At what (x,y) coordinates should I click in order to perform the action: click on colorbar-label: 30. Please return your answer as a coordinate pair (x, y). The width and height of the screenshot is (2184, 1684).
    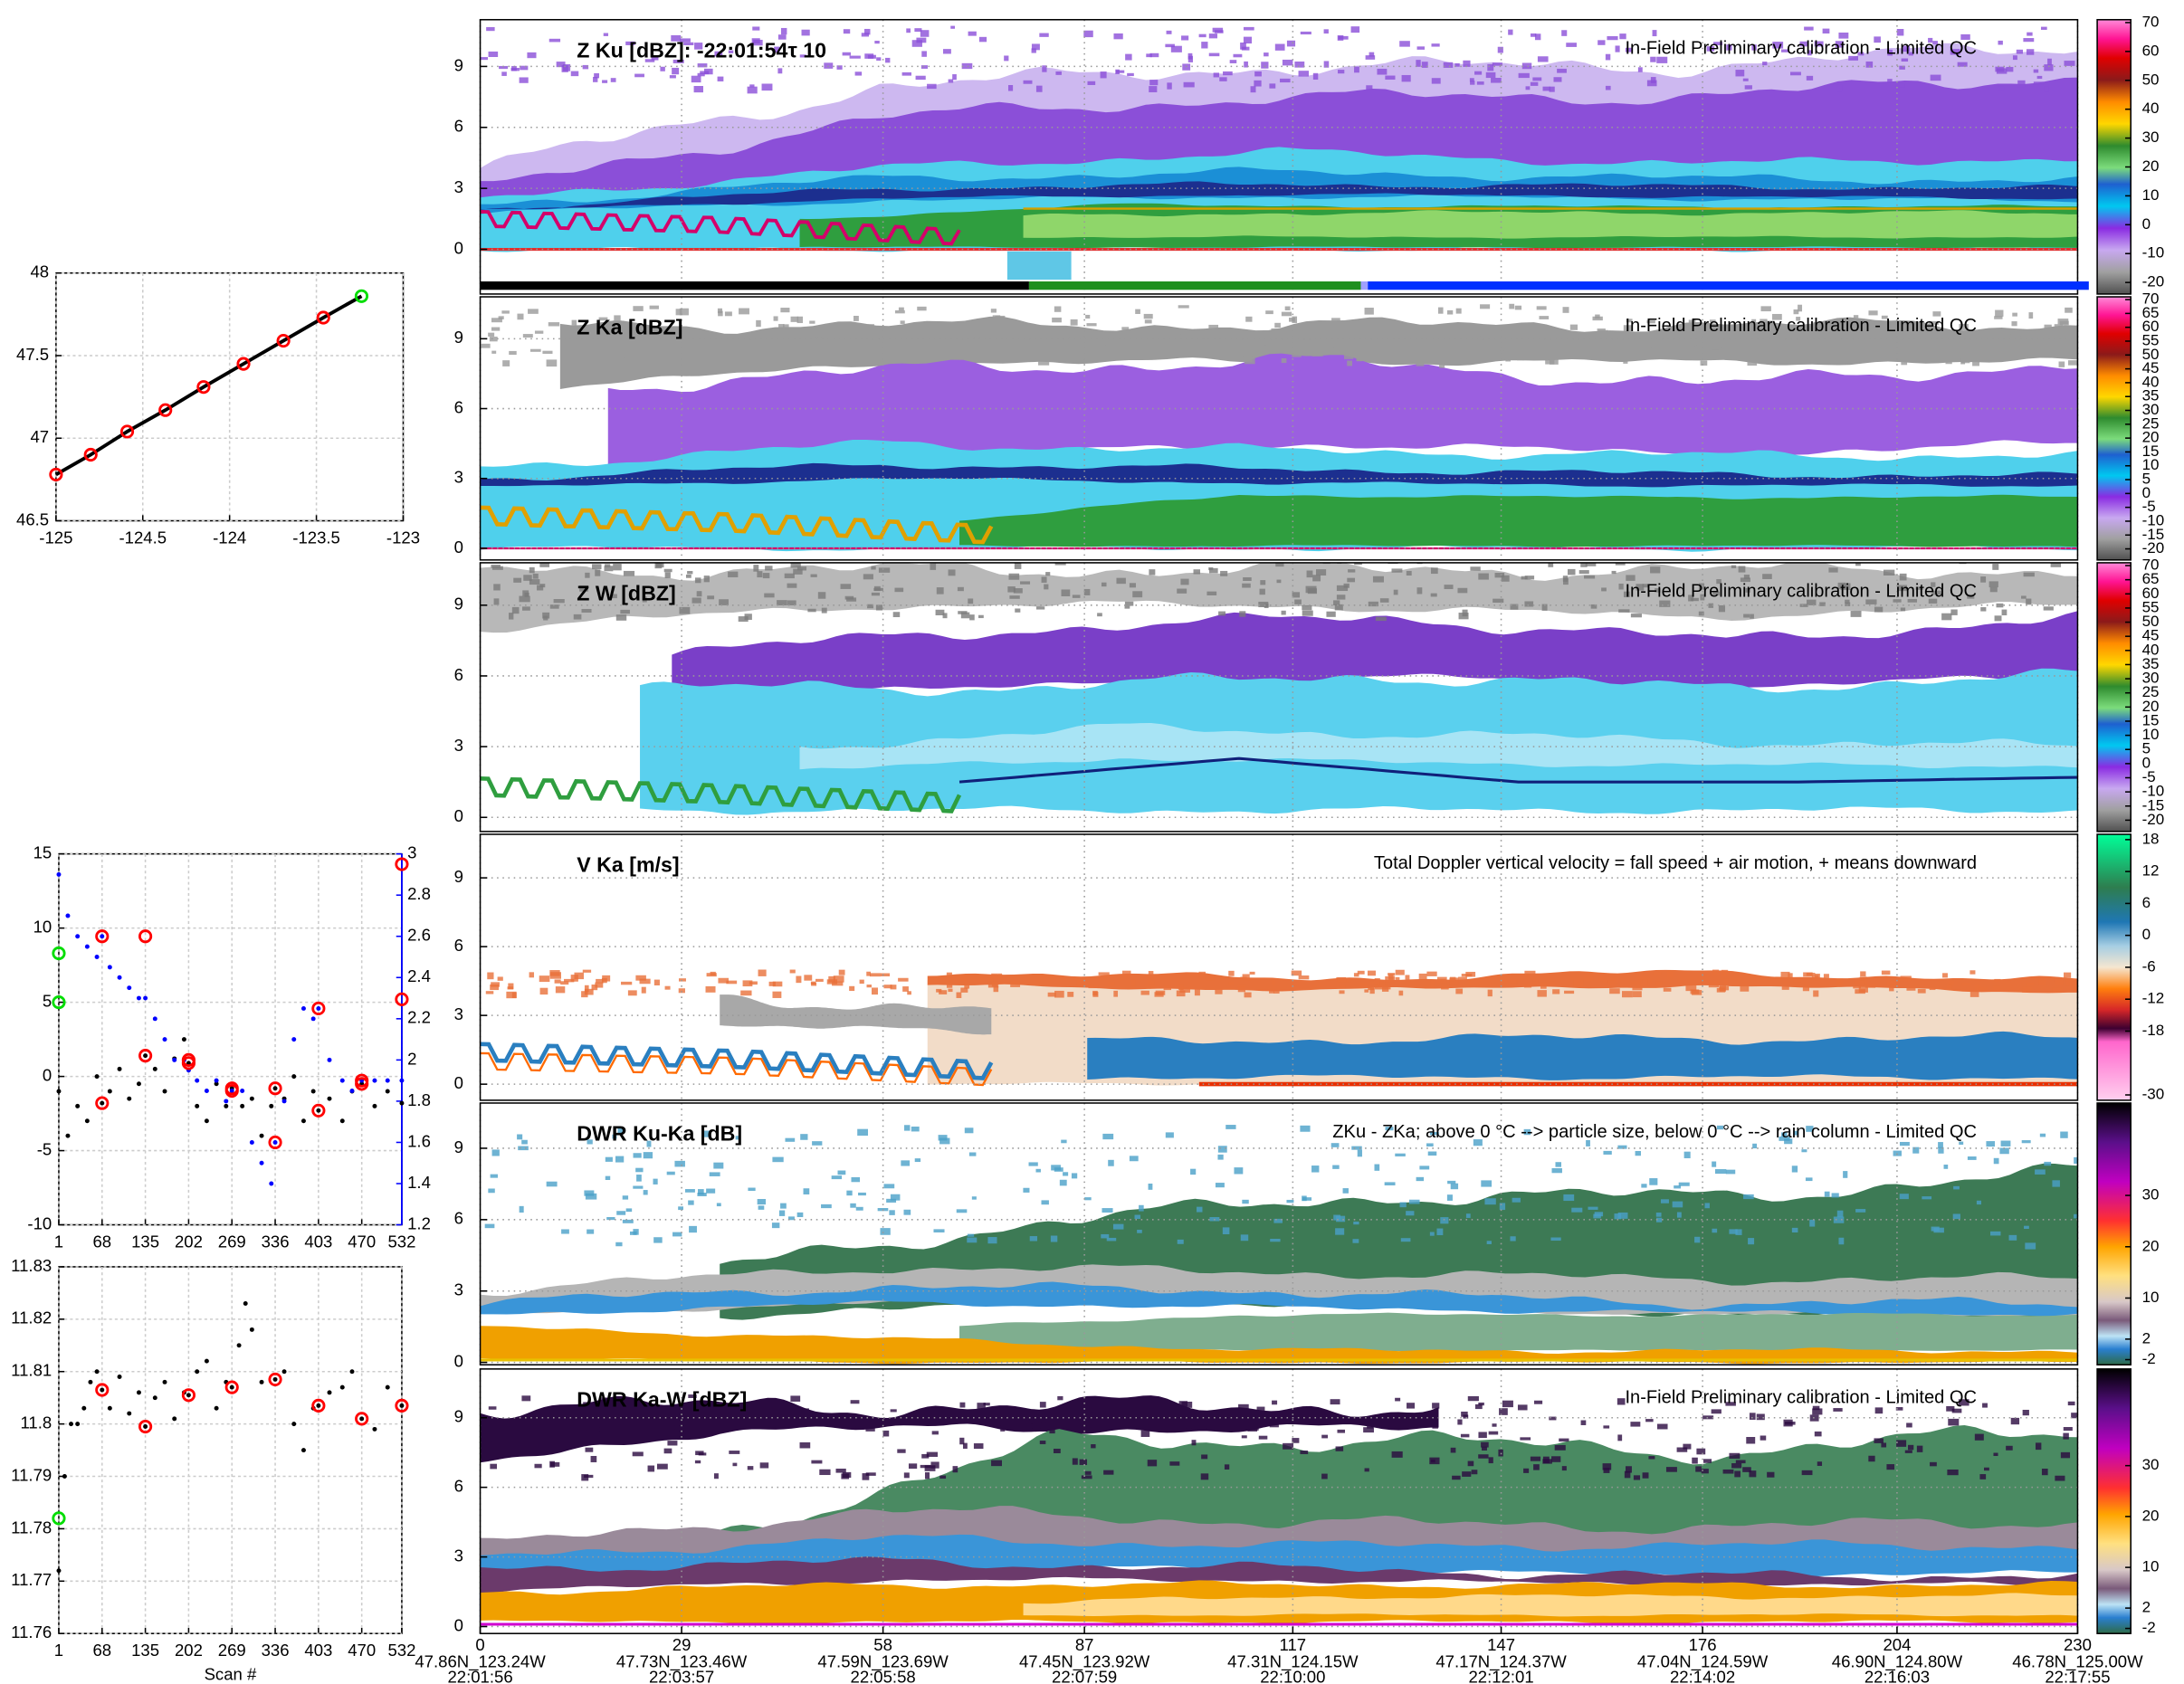
    Looking at the image, I should click on (2151, 678).